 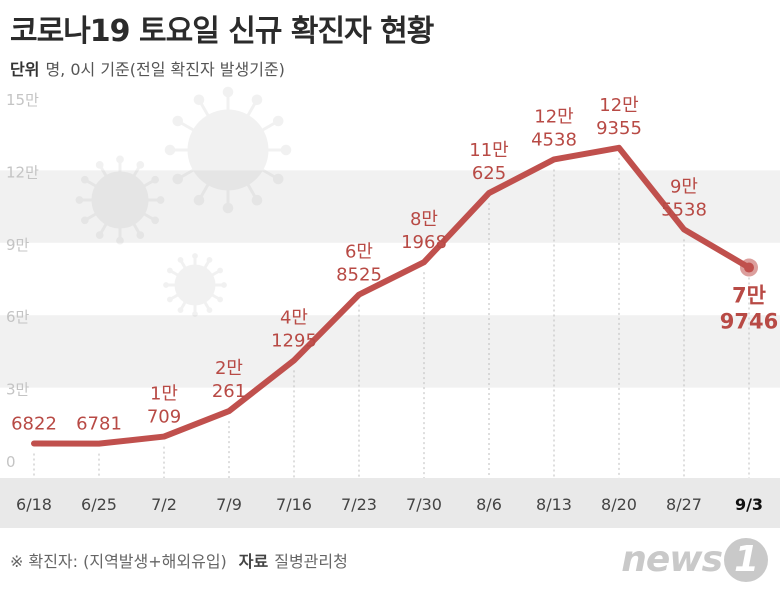 I want to click on data-label-line: 4만, so click(x=294, y=317).